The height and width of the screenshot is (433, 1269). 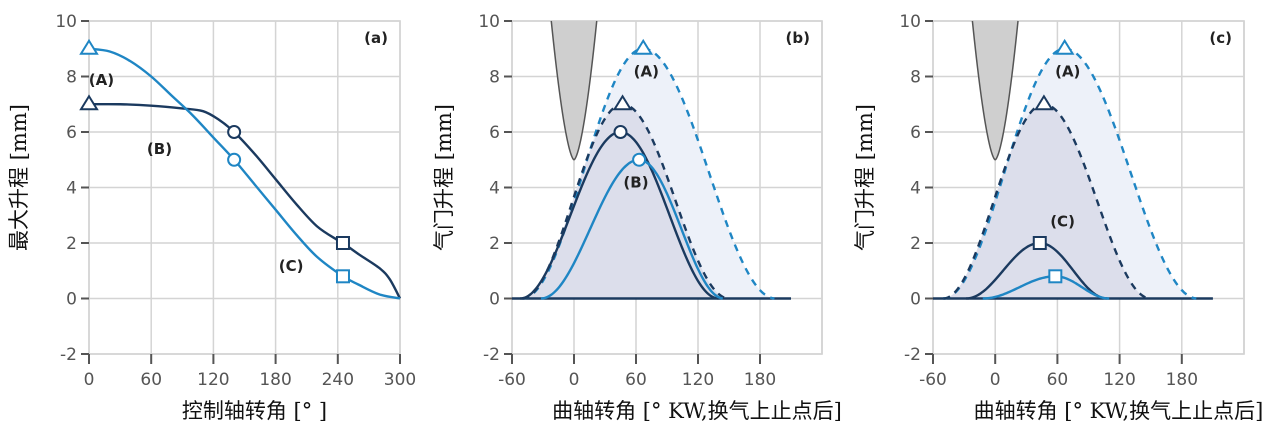 What do you see at coordinates (798, 38) in the screenshot?
I see `panel-label: (b)` at bounding box center [798, 38].